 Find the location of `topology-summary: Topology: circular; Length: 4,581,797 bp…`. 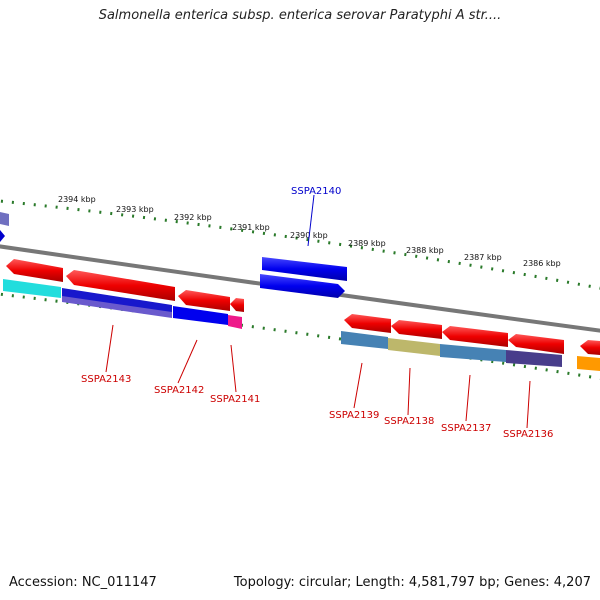

topology-summary: Topology: circular; Length: 4,581,797 bp… is located at coordinates (412, 582).